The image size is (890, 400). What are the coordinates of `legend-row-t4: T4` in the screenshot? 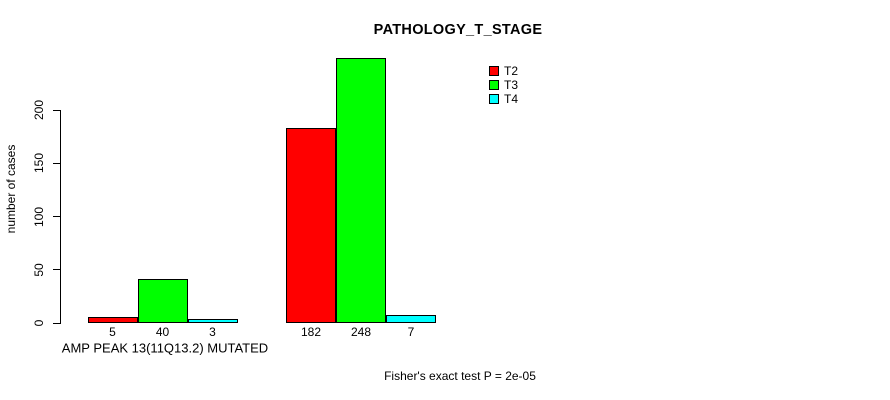 It's located at (503, 99).